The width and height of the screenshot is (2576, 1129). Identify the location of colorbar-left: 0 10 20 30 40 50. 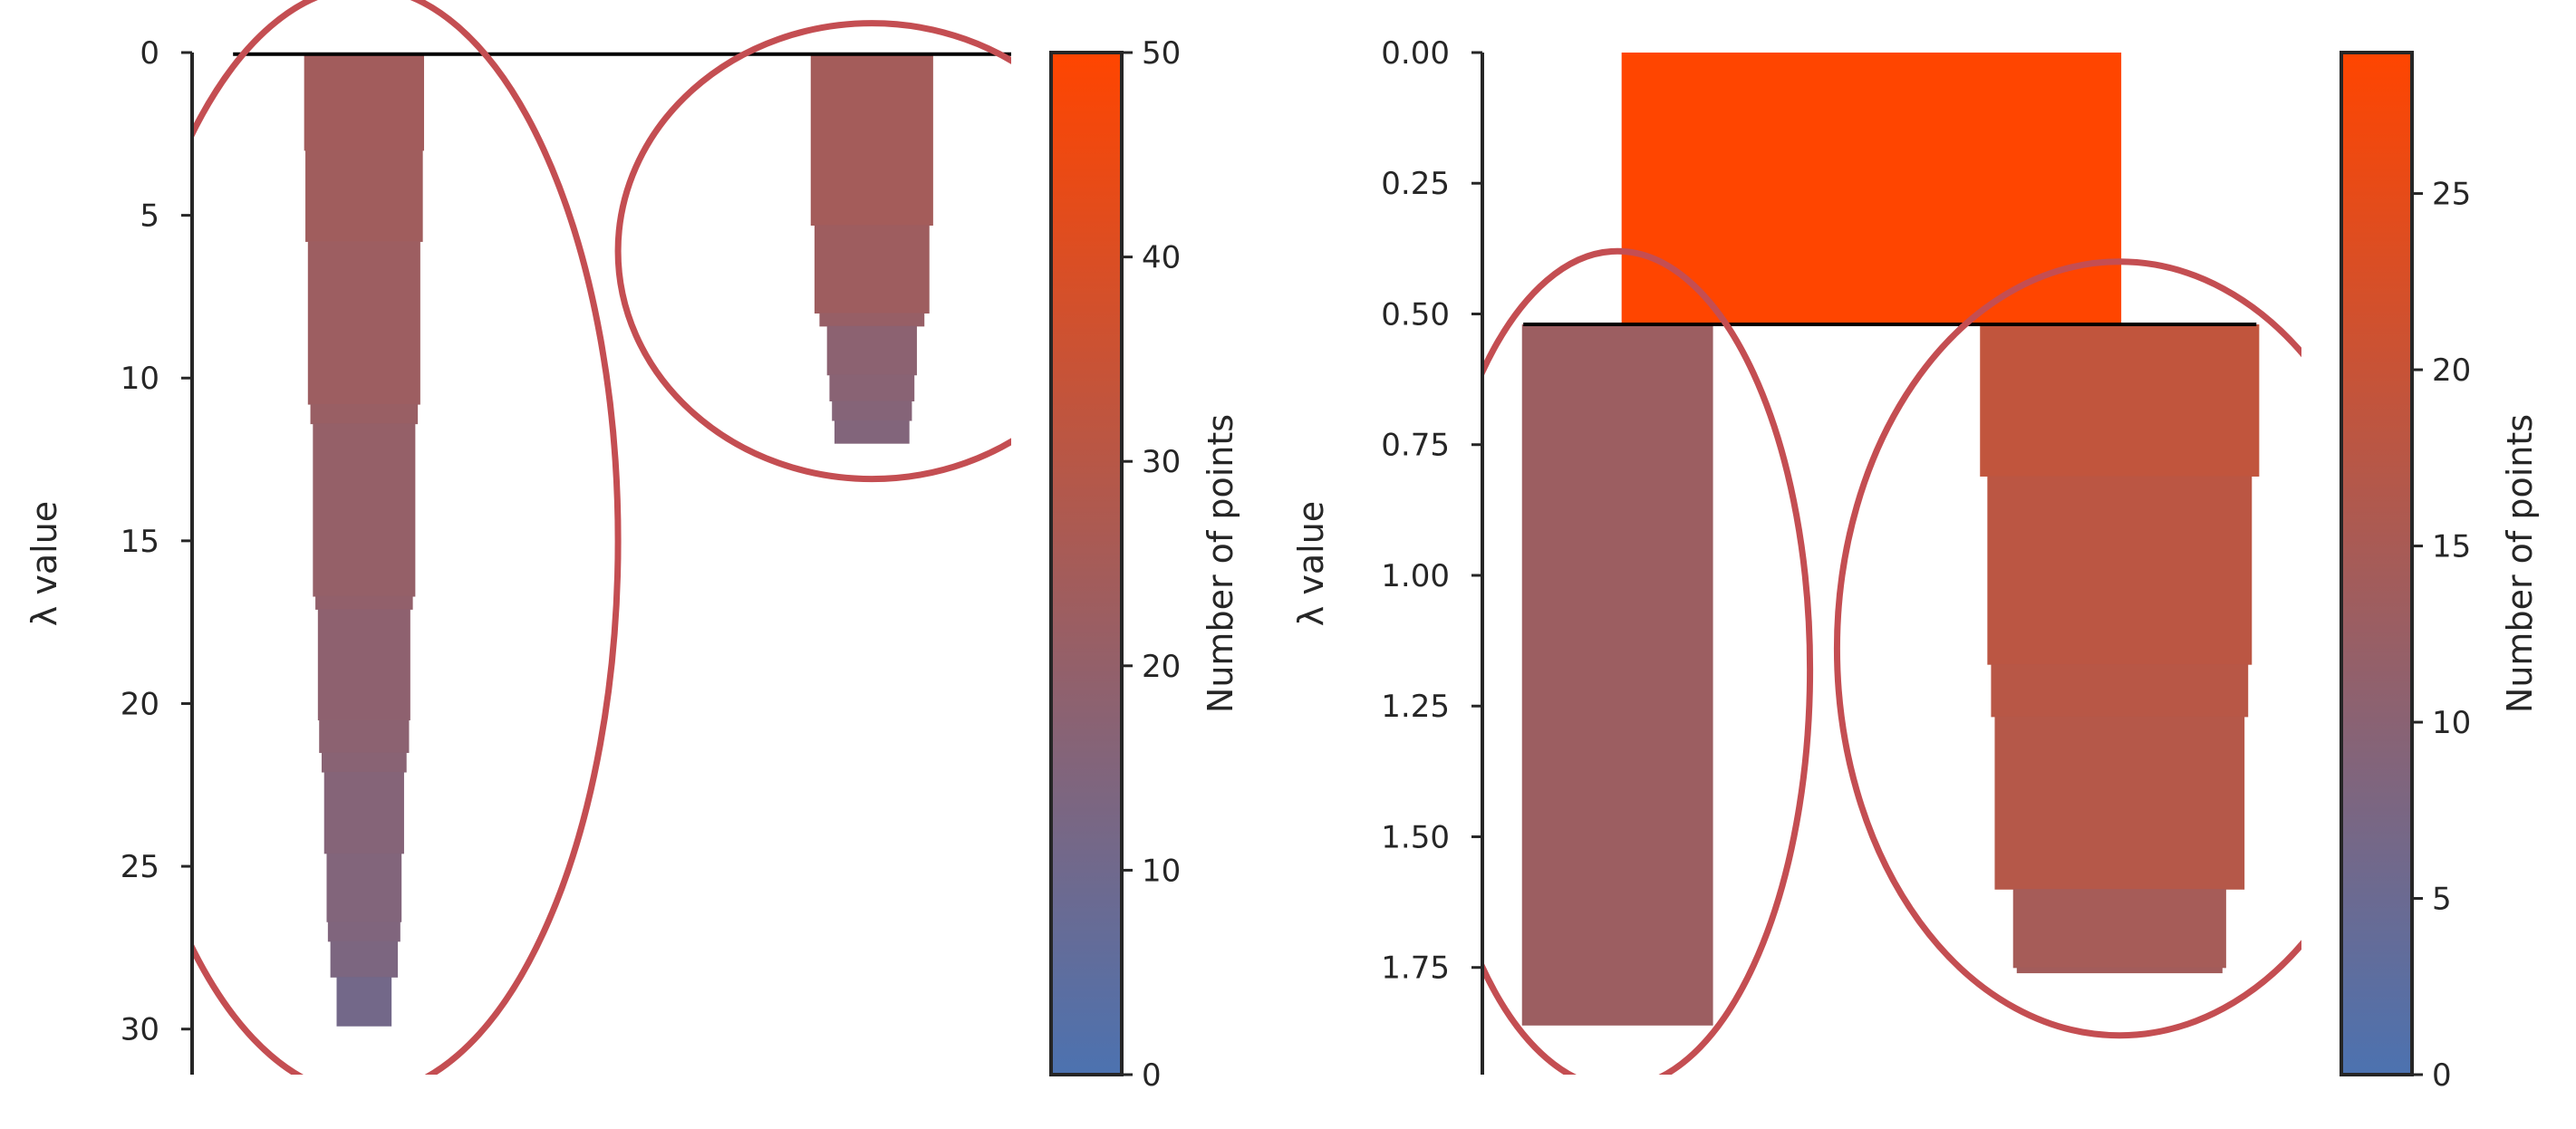
(1115, 564).